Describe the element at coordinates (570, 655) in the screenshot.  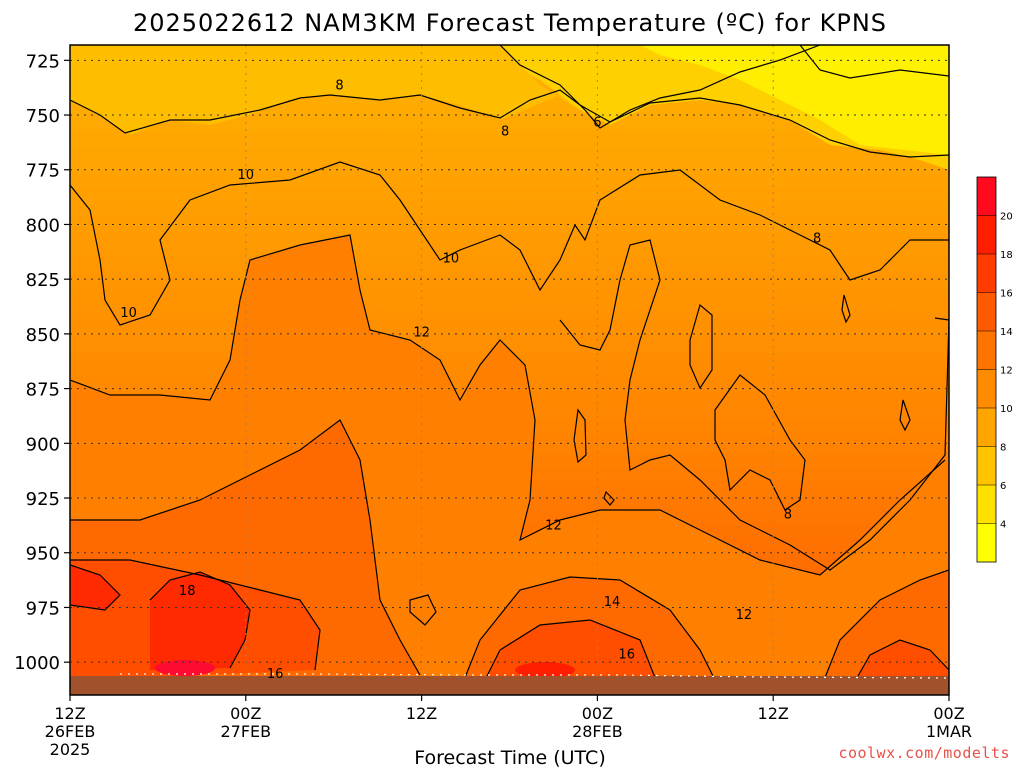
I see `contour-16c-mid` at that location.